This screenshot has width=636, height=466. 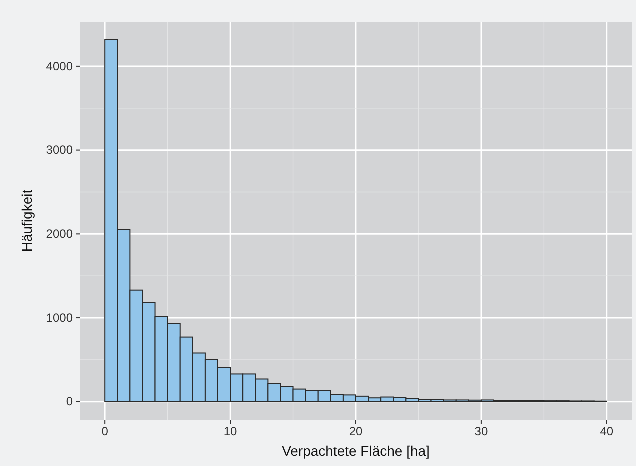 What do you see at coordinates (356, 451) in the screenshot?
I see `x-axis-title: Verpachtete Fläche [ha]` at bounding box center [356, 451].